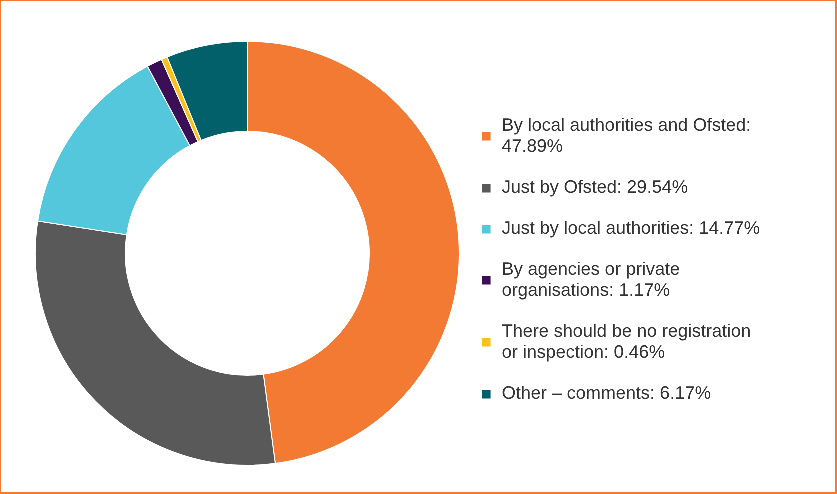 This screenshot has width=837, height=494. What do you see at coordinates (631, 228) in the screenshot?
I see `legend-label: Just by local authorities: 14.77%` at bounding box center [631, 228].